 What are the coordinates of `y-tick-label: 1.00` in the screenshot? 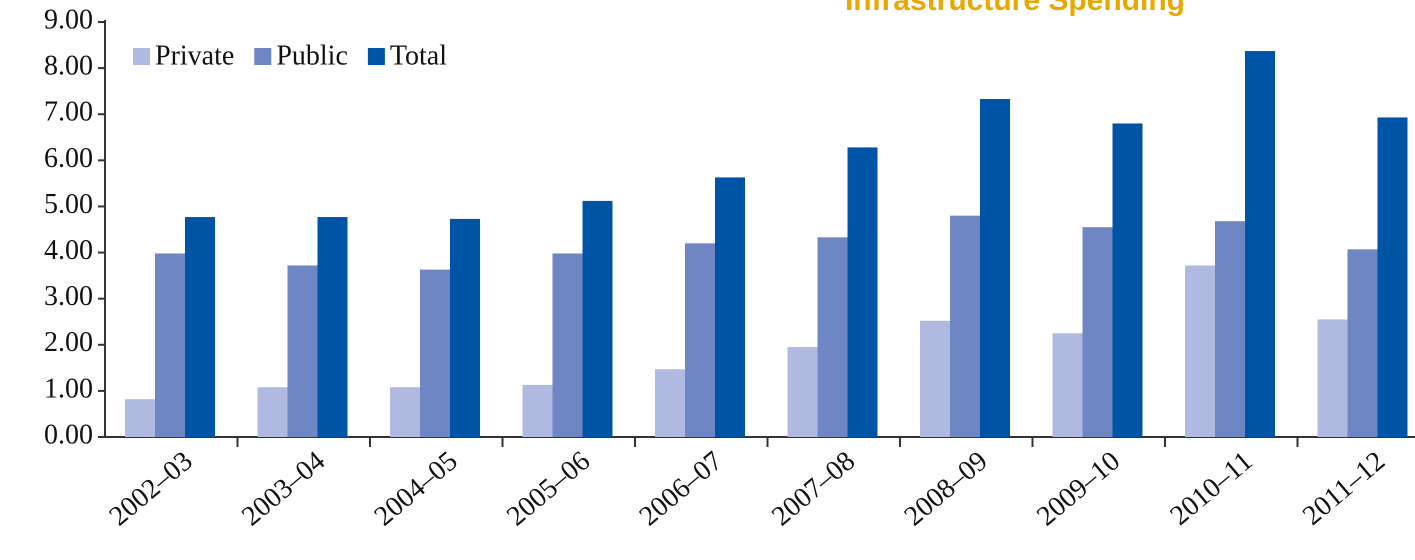 It's located at (68, 388).